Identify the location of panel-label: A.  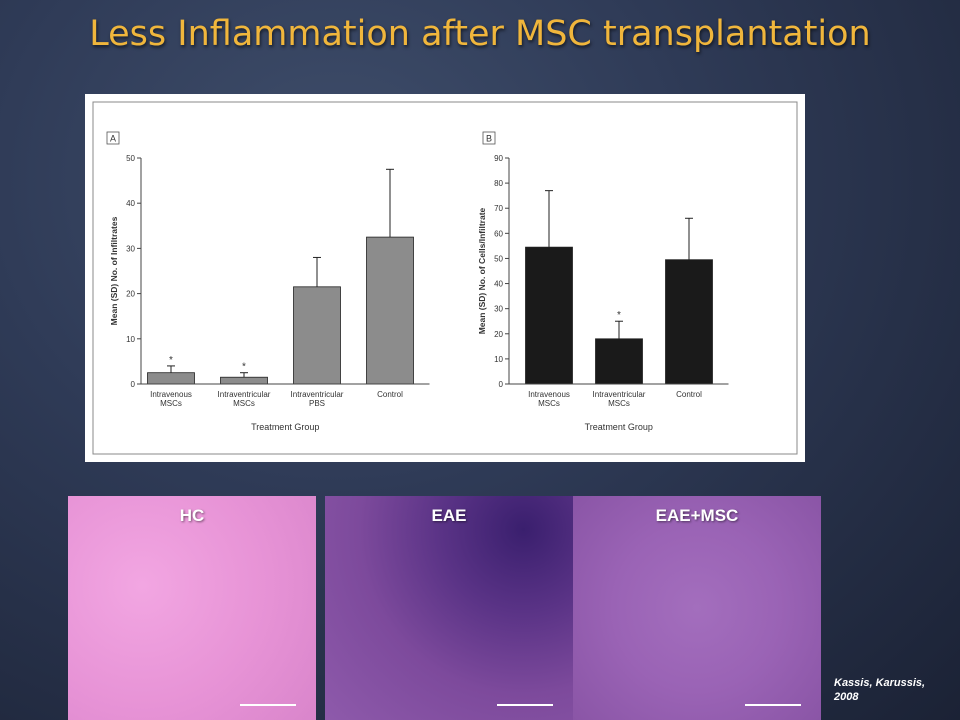
(113, 139).